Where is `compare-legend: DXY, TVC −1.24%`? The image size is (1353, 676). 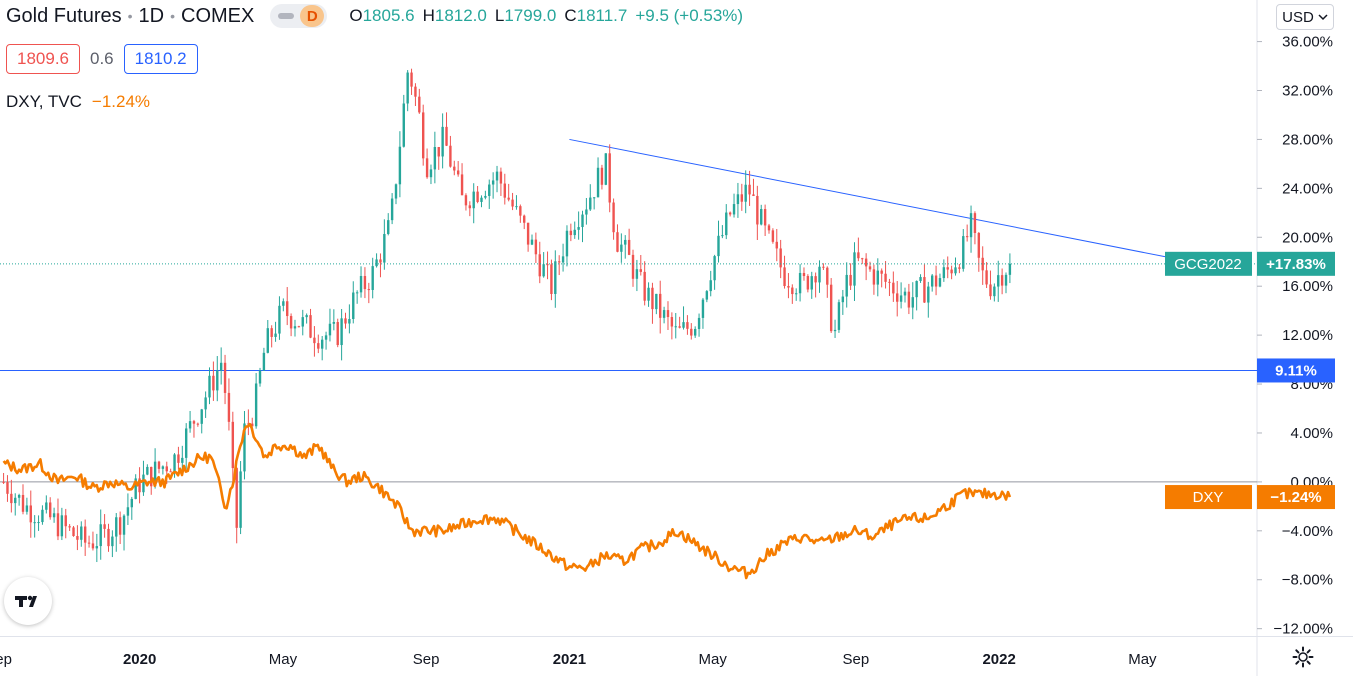
compare-legend: DXY, TVC −1.24% is located at coordinates (78, 102).